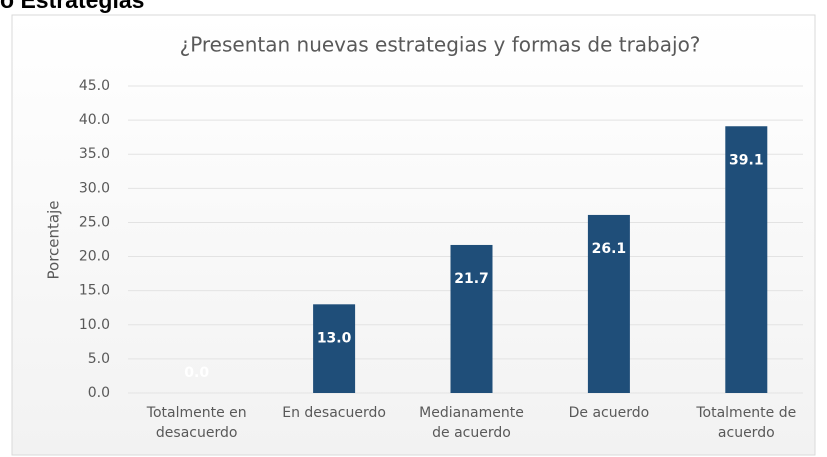  Describe the element at coordinates (94, 154) in the screenshot. I see `y-tick-label: 35.0` at that location.